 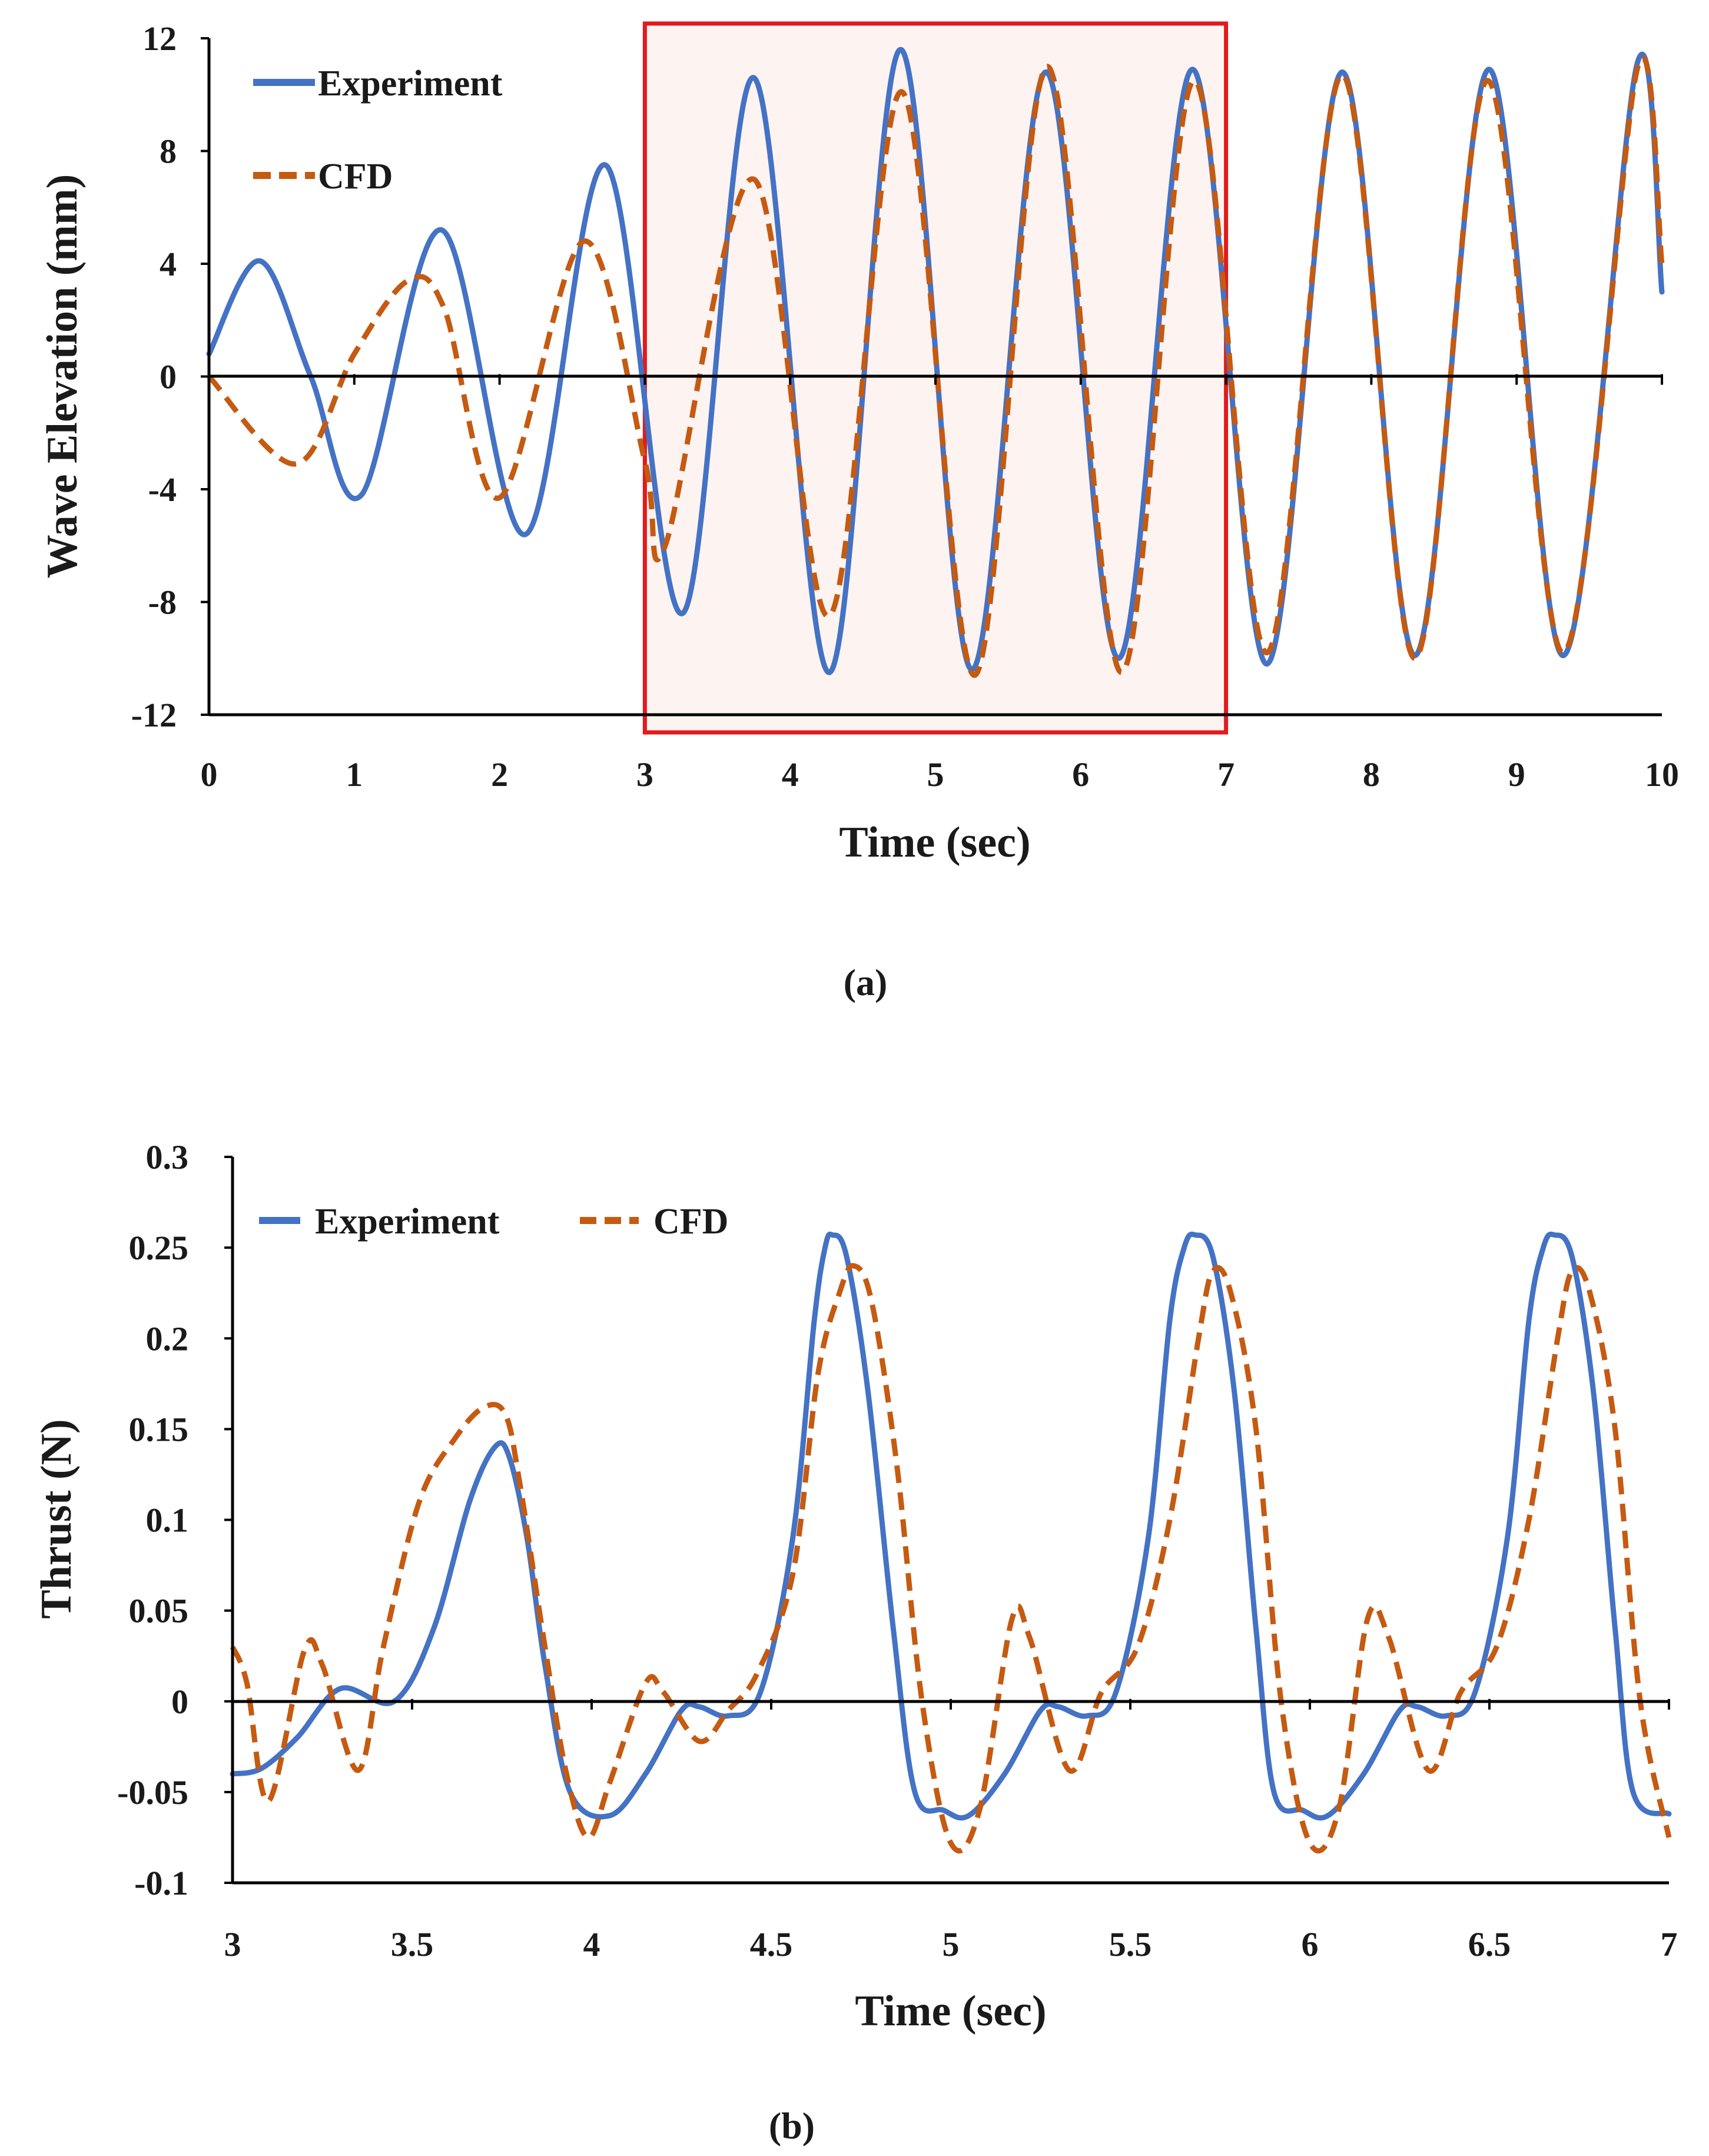 What do you see at coordinates (499, 775) in the screenshot?
I see `x-tick-label: 2` at bounding box center [499, 775].